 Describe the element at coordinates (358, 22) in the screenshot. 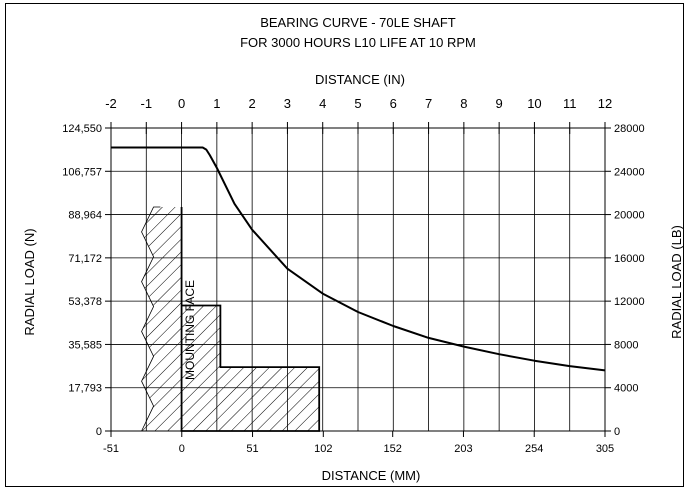

I see `chart-title: BEARING CURVE - 70LE SHAFT` at that location.